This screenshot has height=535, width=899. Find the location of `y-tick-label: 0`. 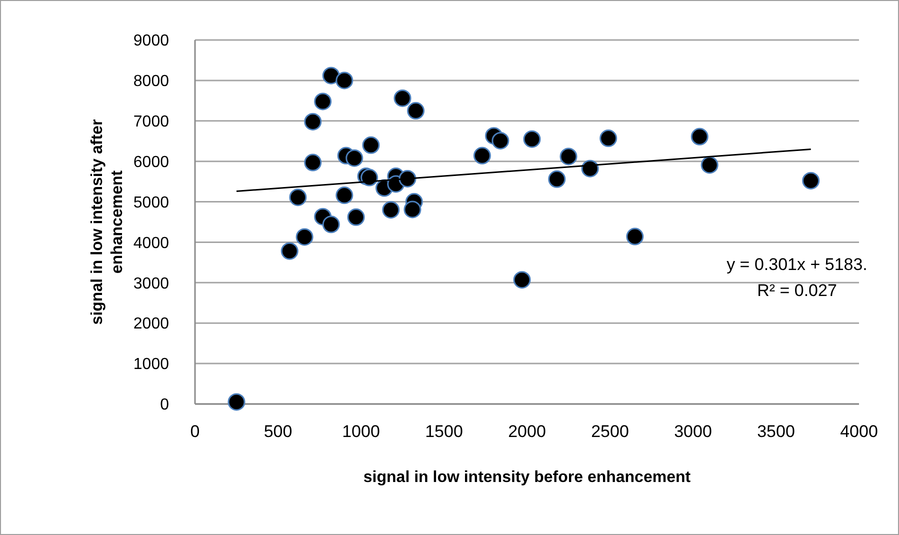

y-tick-label: 0 is located at coordinates (165, 405).